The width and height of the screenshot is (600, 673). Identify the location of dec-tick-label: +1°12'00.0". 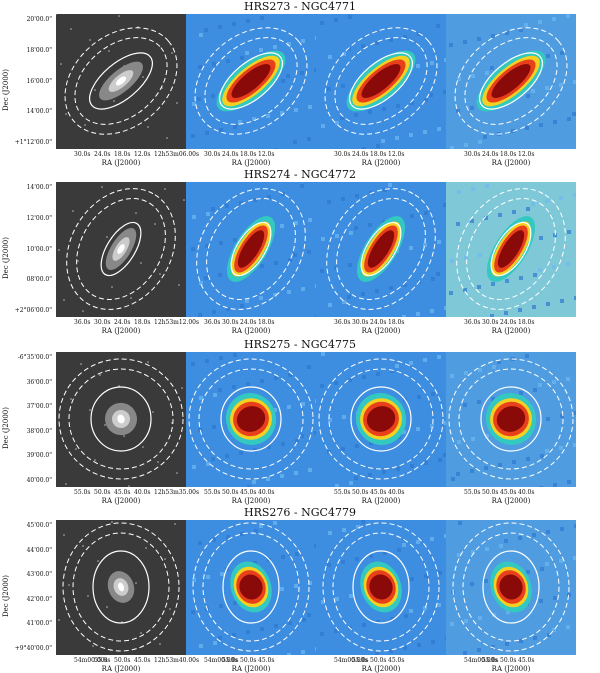
(33, 142).